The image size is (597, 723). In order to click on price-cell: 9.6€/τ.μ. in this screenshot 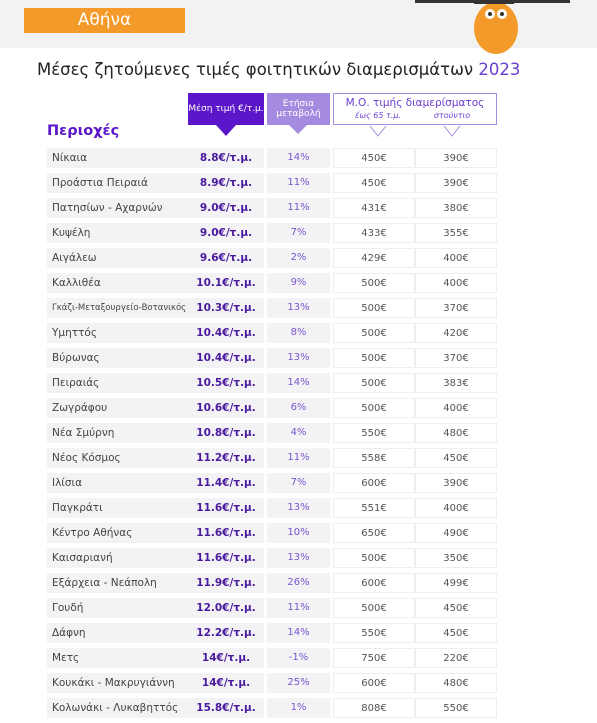, I will do `click(226, 258)`.